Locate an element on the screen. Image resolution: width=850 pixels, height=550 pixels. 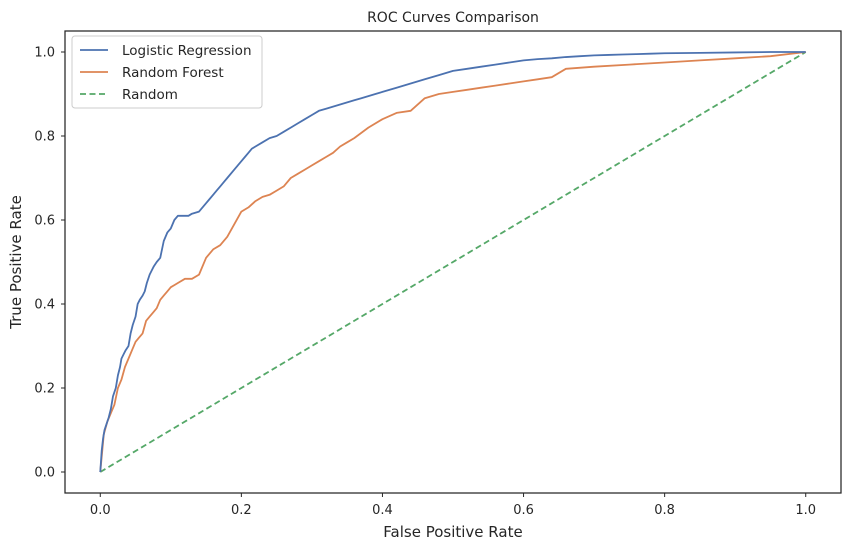
y-tick-label: 0.6 is located at coordinates (44, 221).